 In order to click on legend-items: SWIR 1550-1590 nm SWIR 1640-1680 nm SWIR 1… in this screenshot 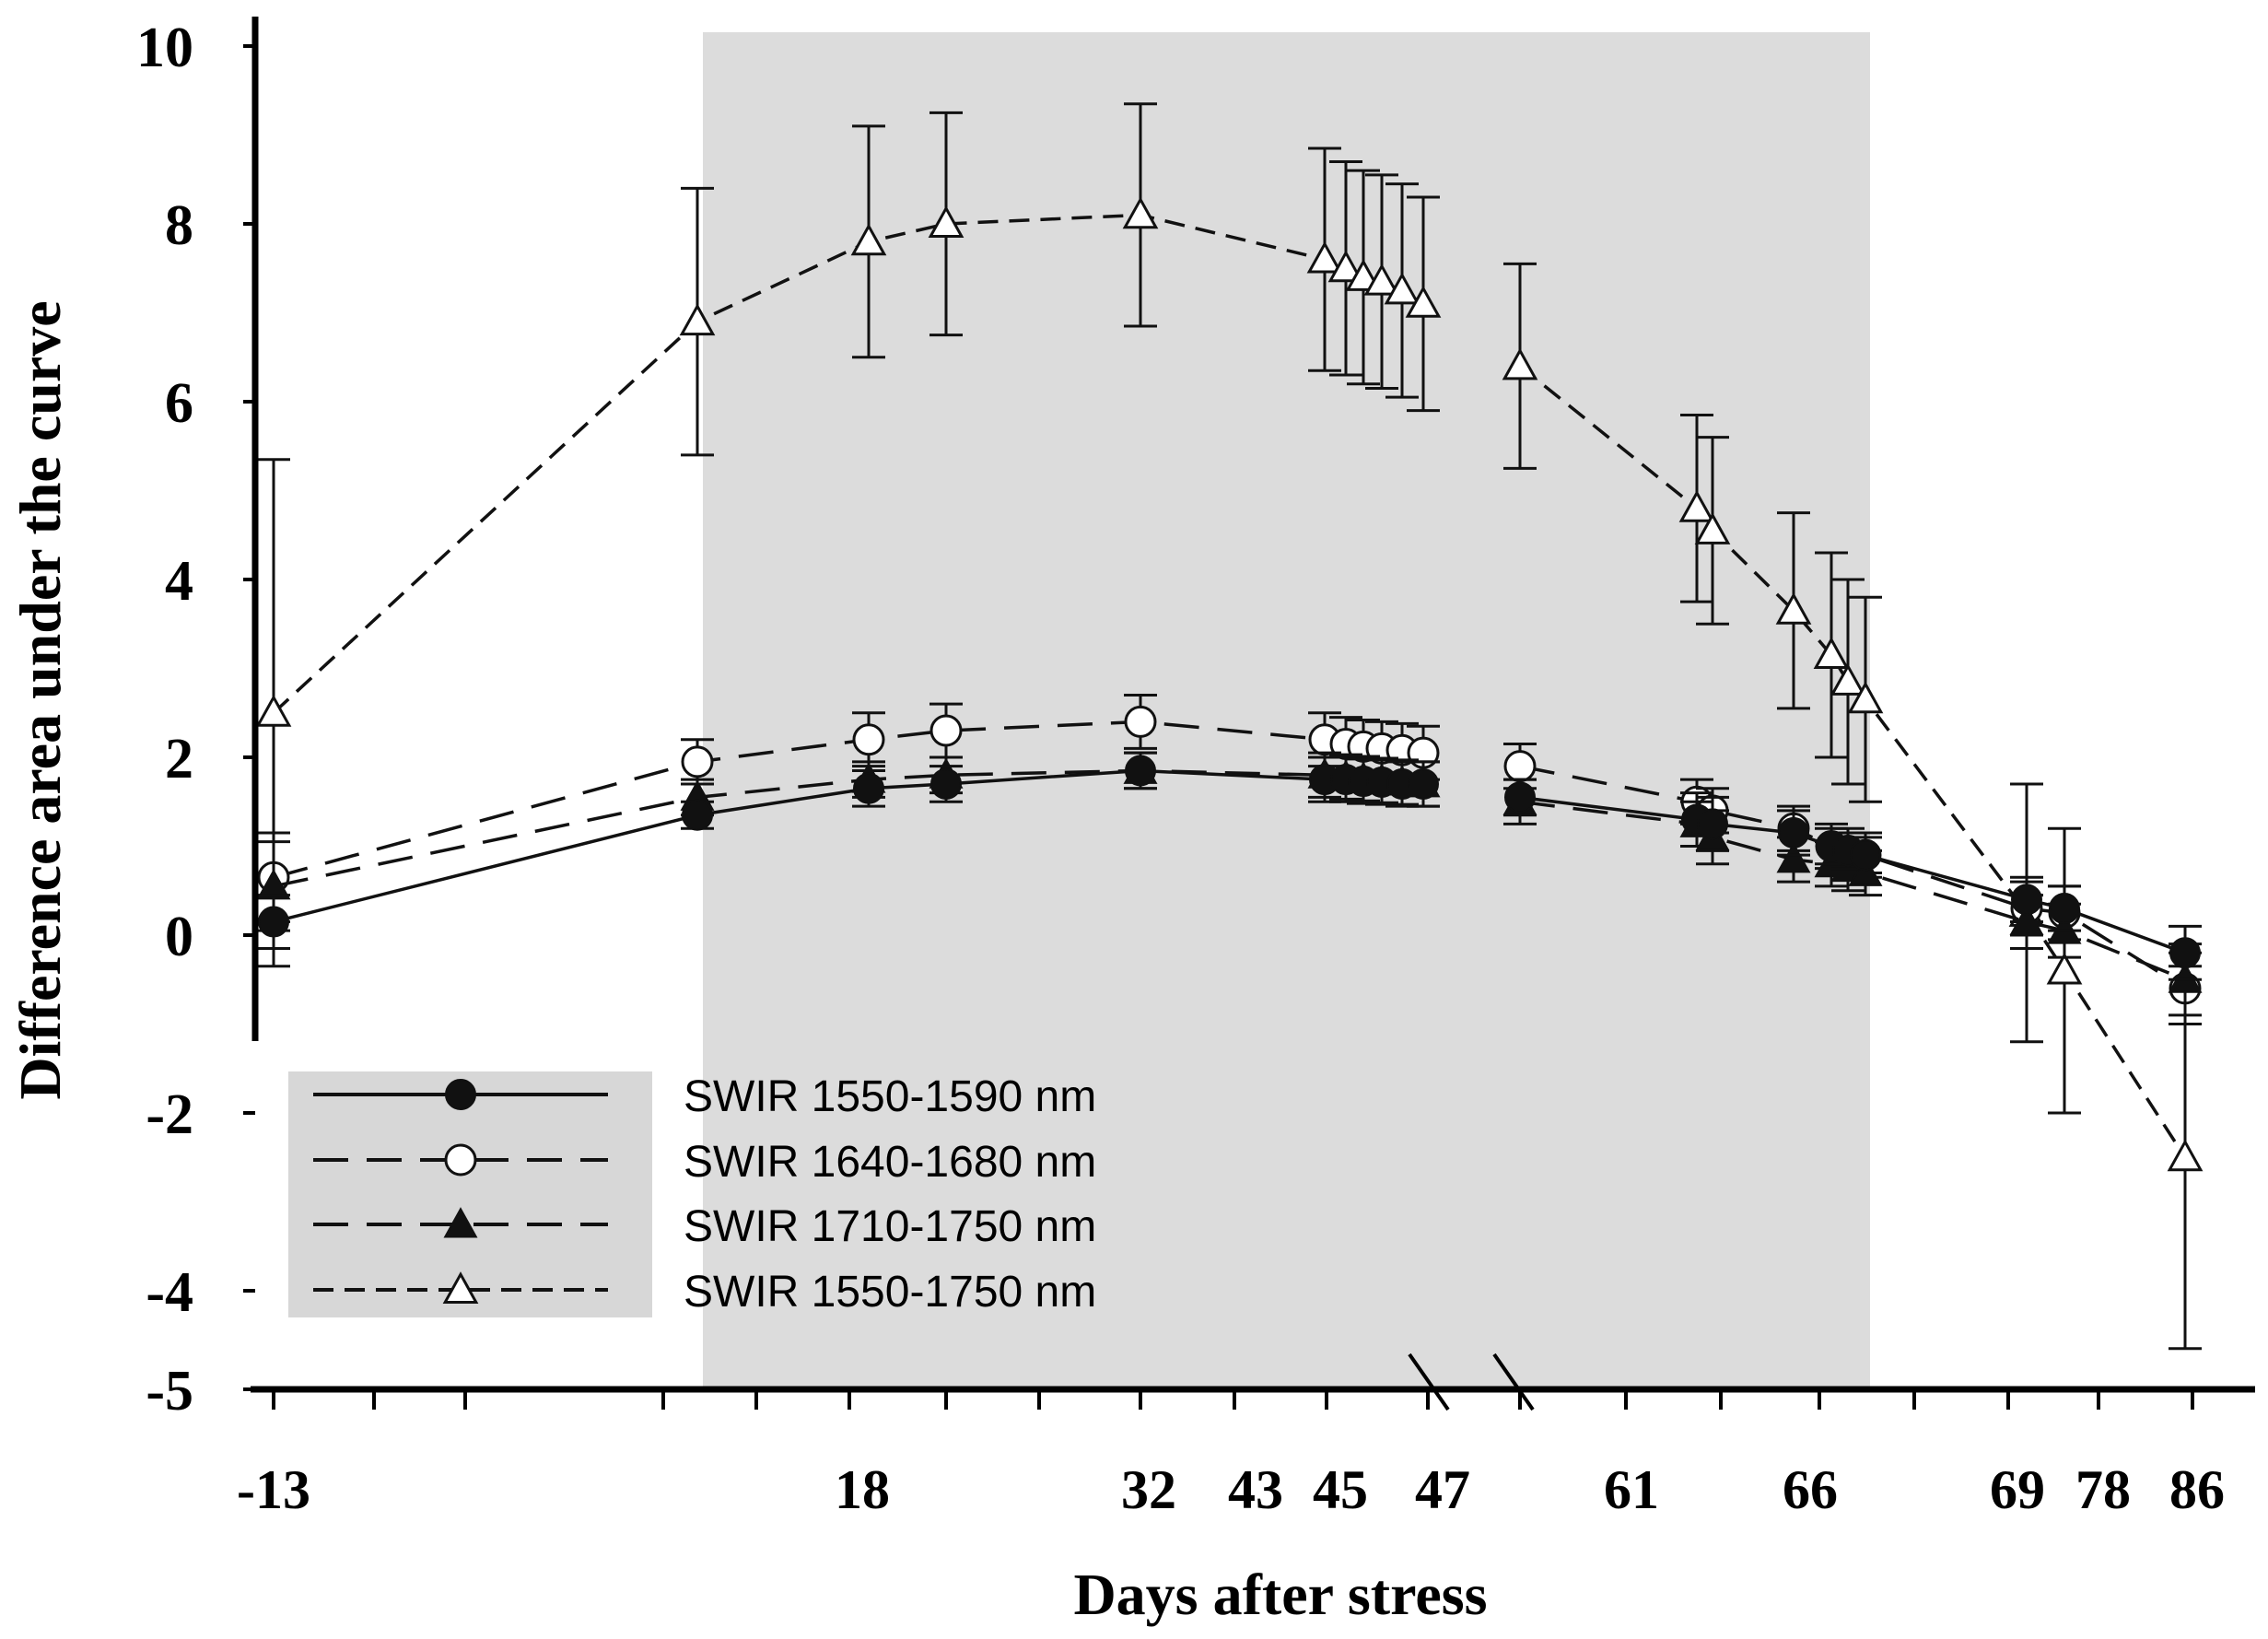, I will do `click(704, 1194)`.